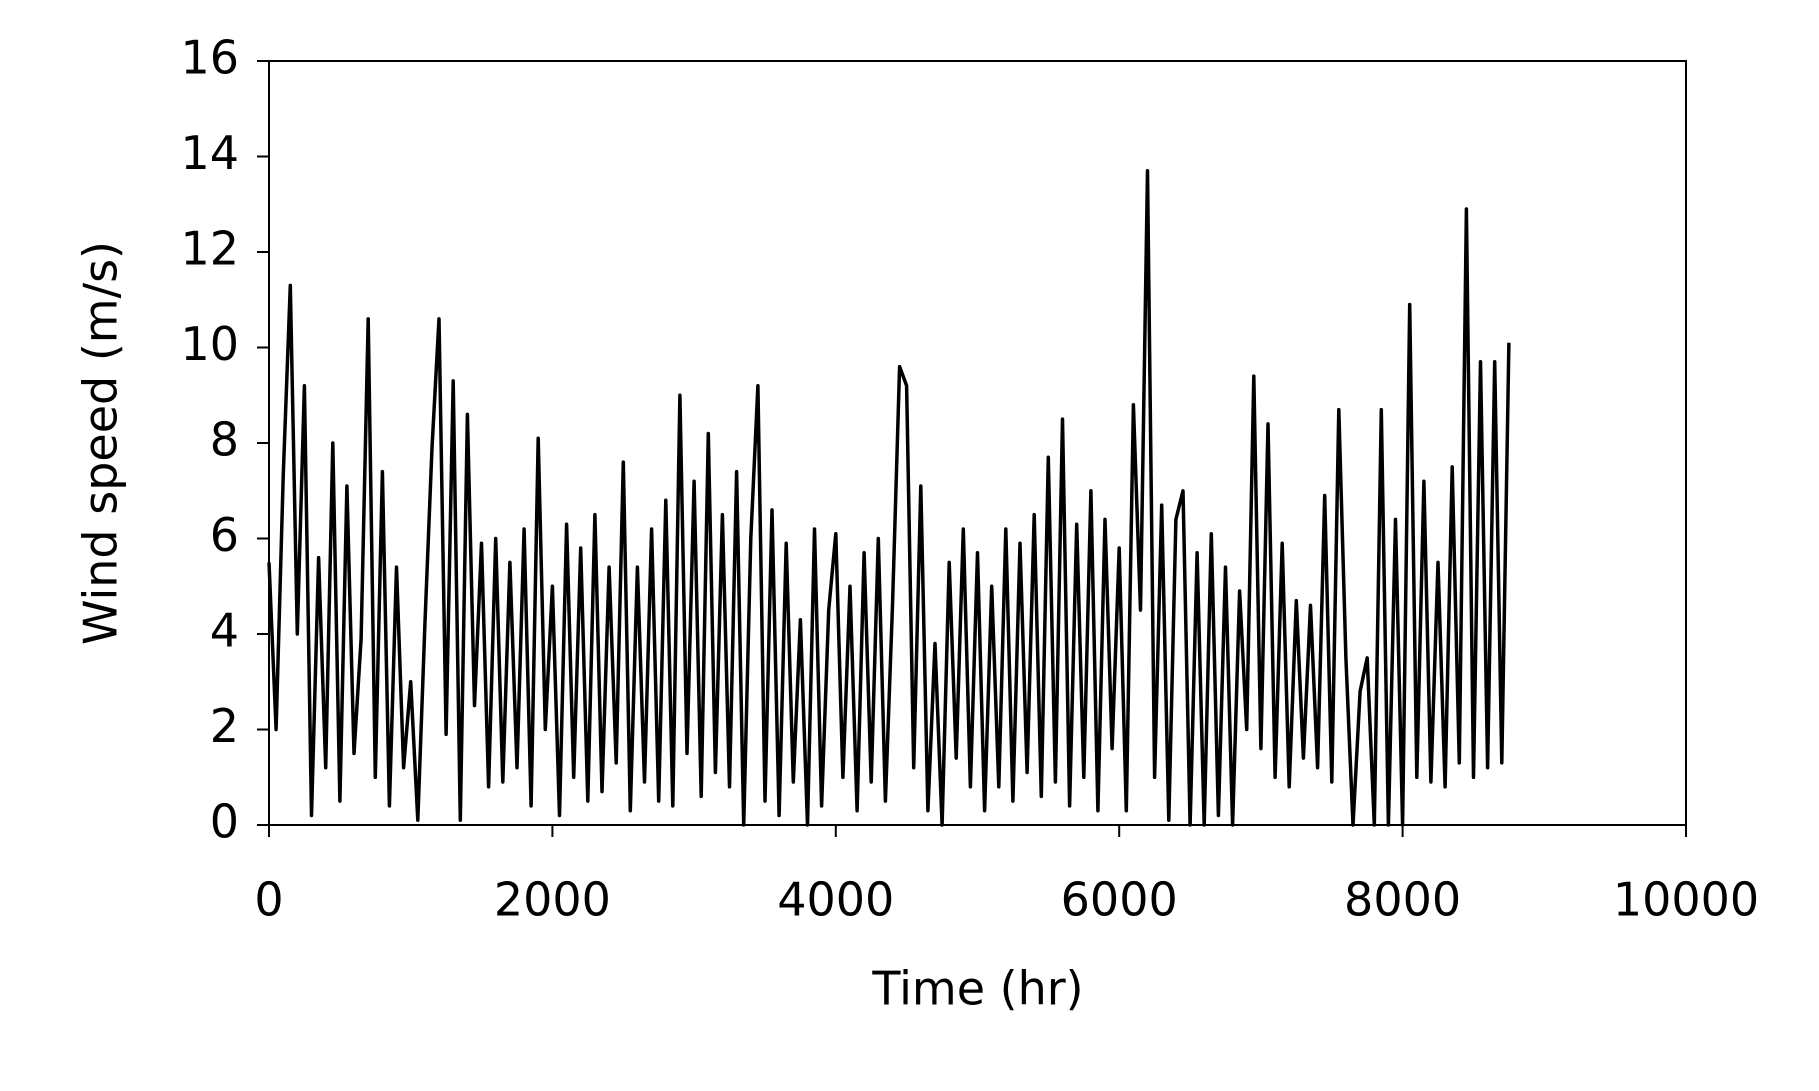 The height and width of the screenshot is (1091, 1819). What do you see at coordinates (1402, 900) in the screenshot?
I see `x-tick-label: 8000` at bounding box center [1402, 900].